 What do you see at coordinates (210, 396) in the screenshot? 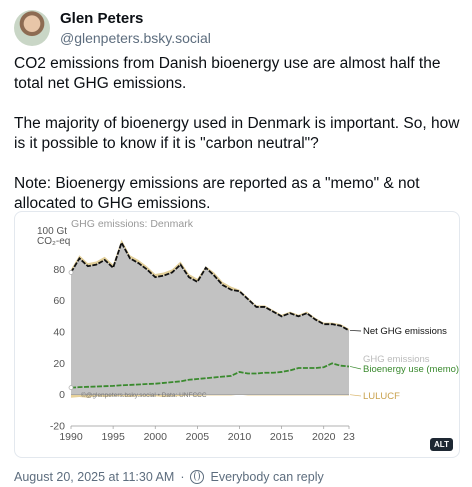
I see `lulucf-area` at bounding box center [210, 396].